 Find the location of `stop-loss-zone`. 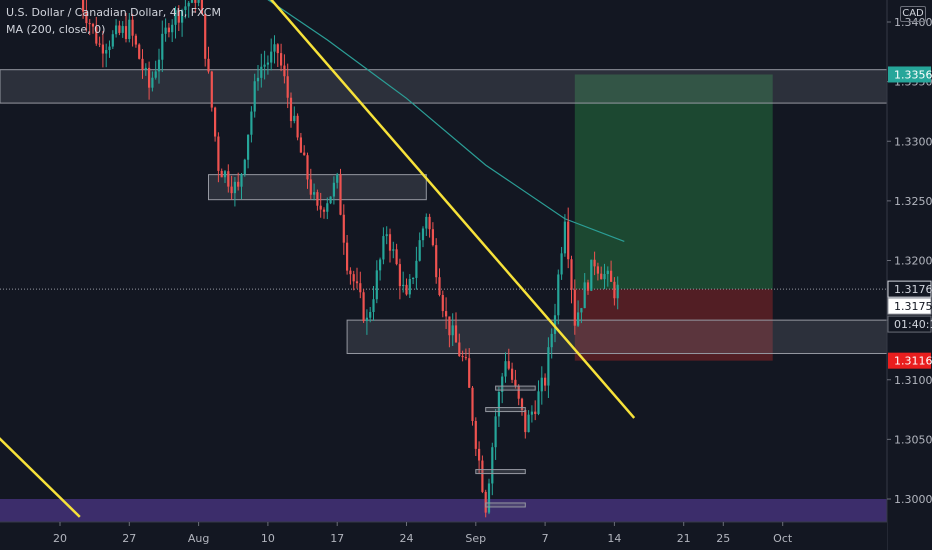

stop-loss-zone is located at coordinates (673, 325).